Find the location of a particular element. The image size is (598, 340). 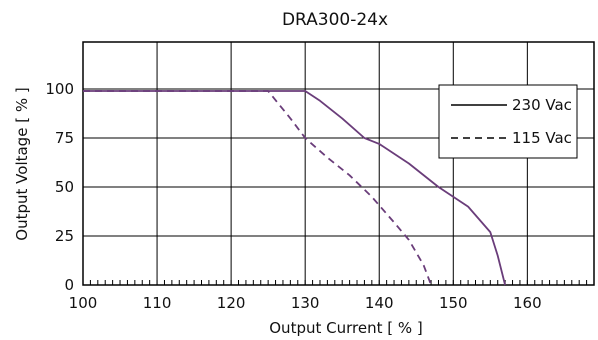

chart-title: DRA300-24x is located at coordinates (335, 20).